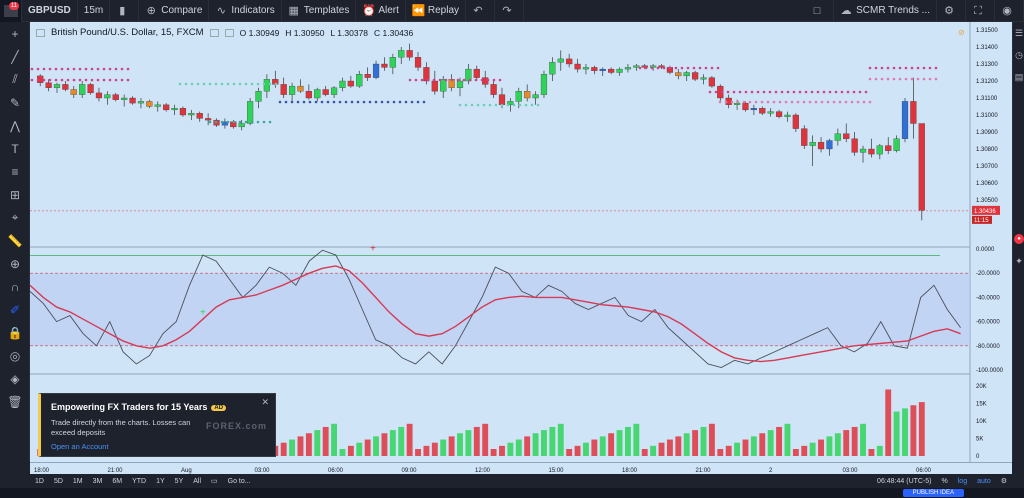 The image size is (1024, 498). Describe the element at coordinates (15, 79) in the screenshot. I see `pitchfork-tool: ⫽` at that location.